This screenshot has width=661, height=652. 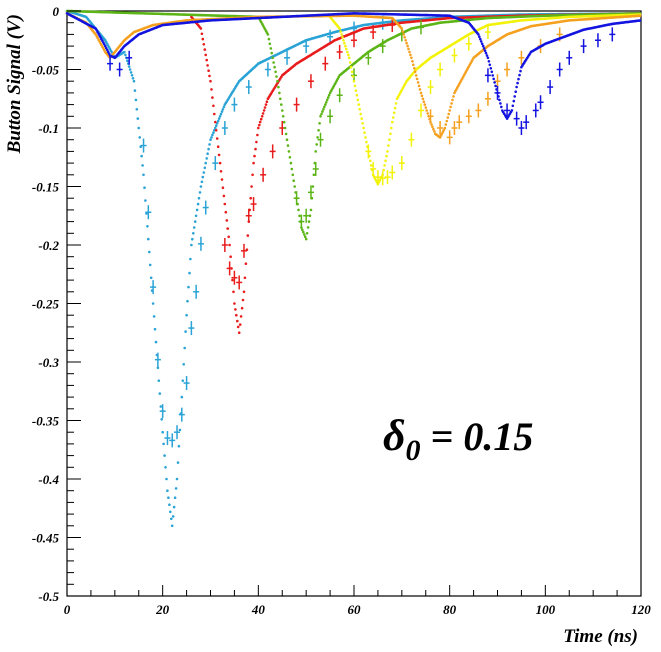 What do you see at coordinates (14, 84) in the screenshot?
I see `y-axis-title: Button Signal (V)` at bounding box center [14, 84].